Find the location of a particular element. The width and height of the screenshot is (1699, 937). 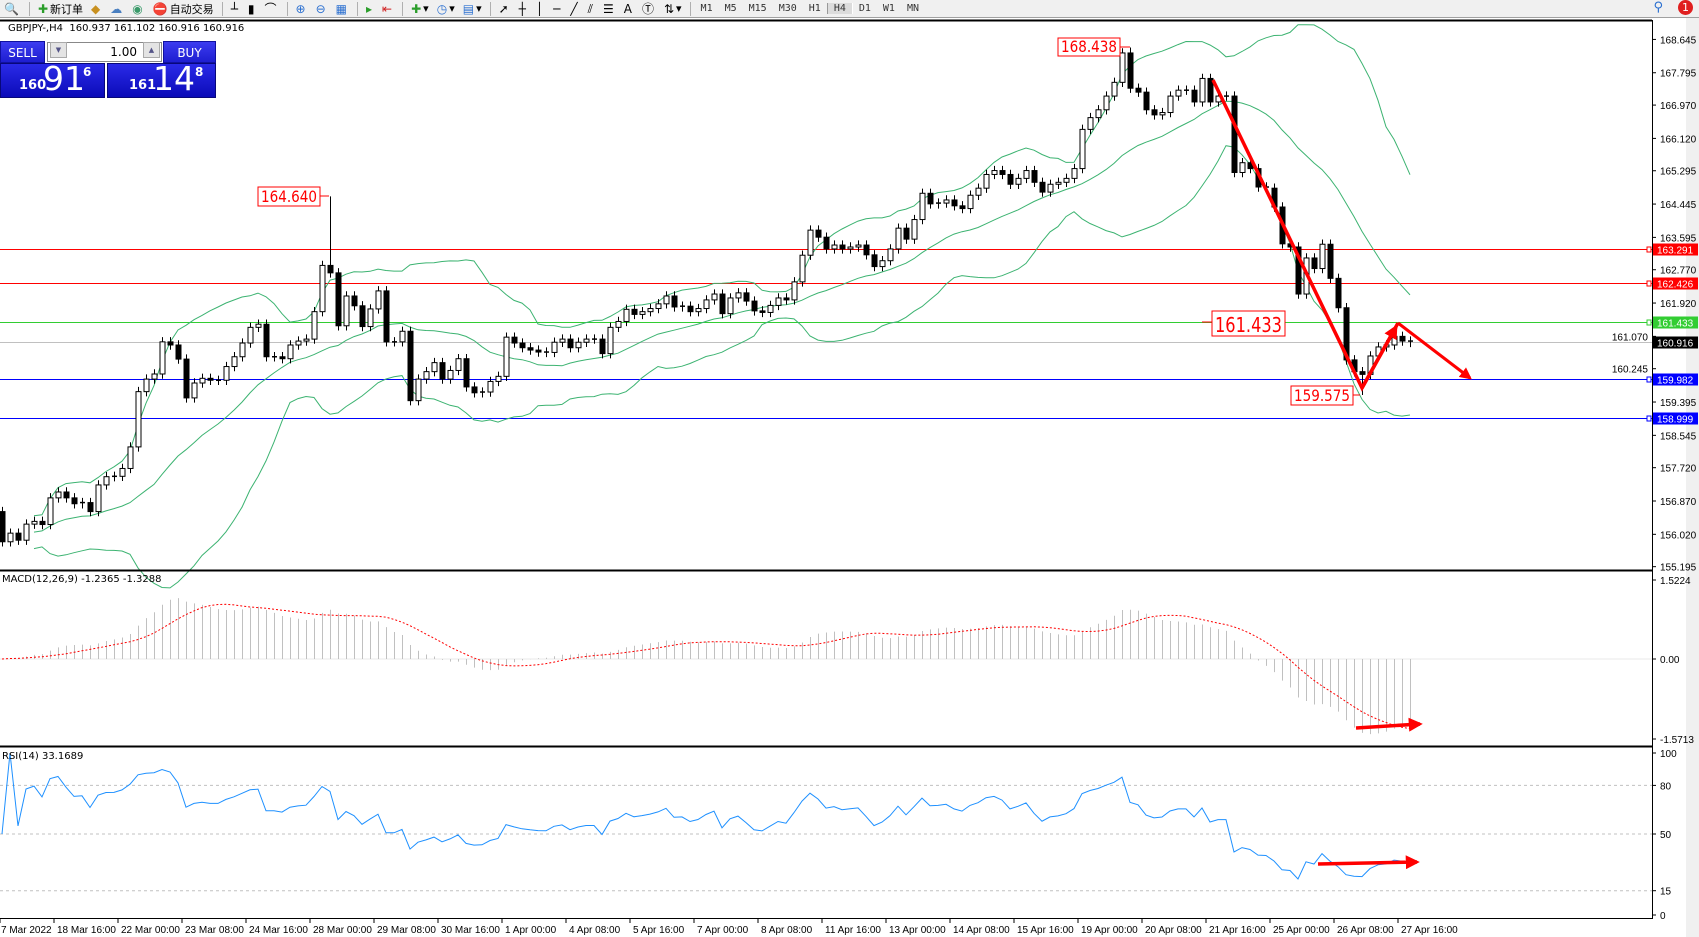

level-price-label: 162.426 is located at coordinates (1675, 285).